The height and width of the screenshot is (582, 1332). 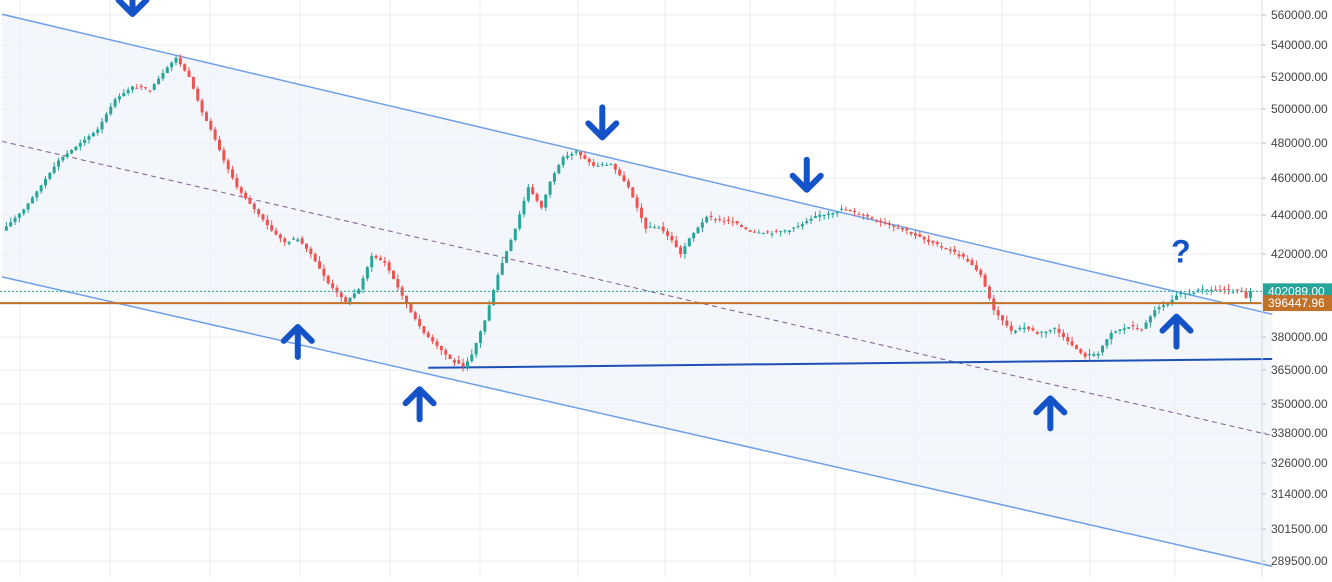 I want to click on axis-tick-label: 326000.00, so click(x=1299, y=463).